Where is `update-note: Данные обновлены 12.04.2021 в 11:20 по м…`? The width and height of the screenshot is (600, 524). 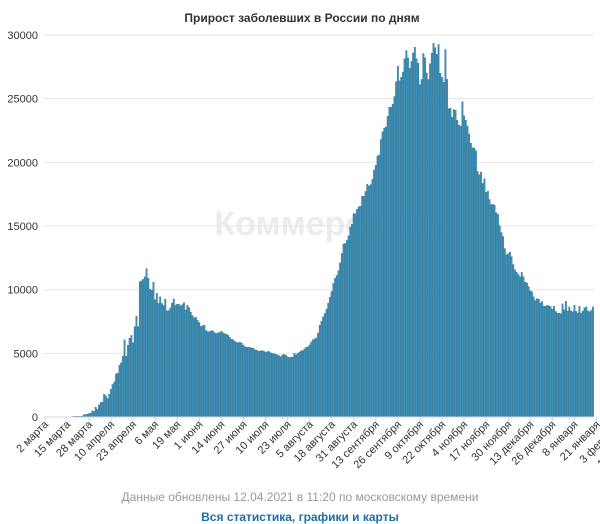 update-note: Данные обновлены 12.04.2021 в 11:20 по м… is located at coordinates (300, 497).